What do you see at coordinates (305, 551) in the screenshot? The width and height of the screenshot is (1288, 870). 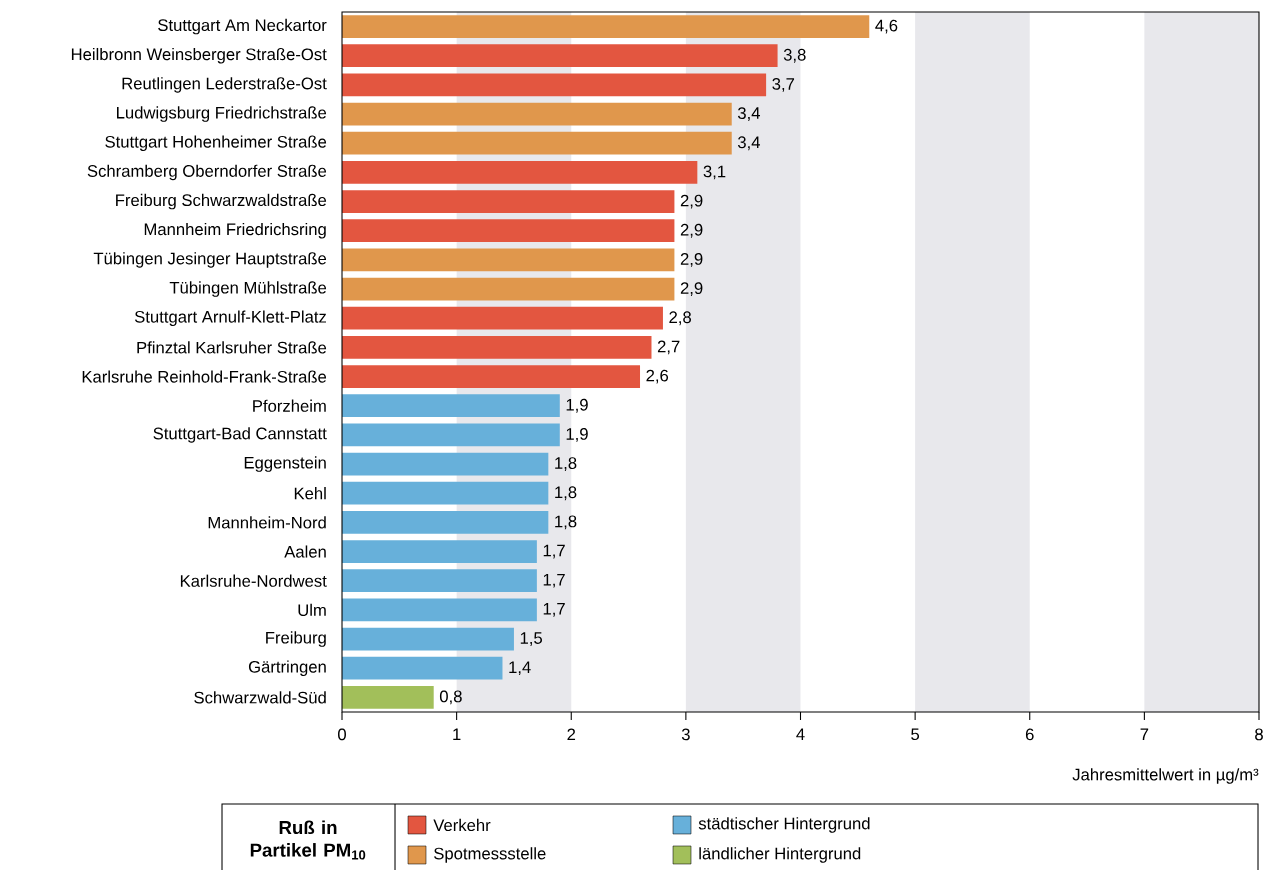 I see `y-tick-label: Aalen` at bounding box center [305, 551].